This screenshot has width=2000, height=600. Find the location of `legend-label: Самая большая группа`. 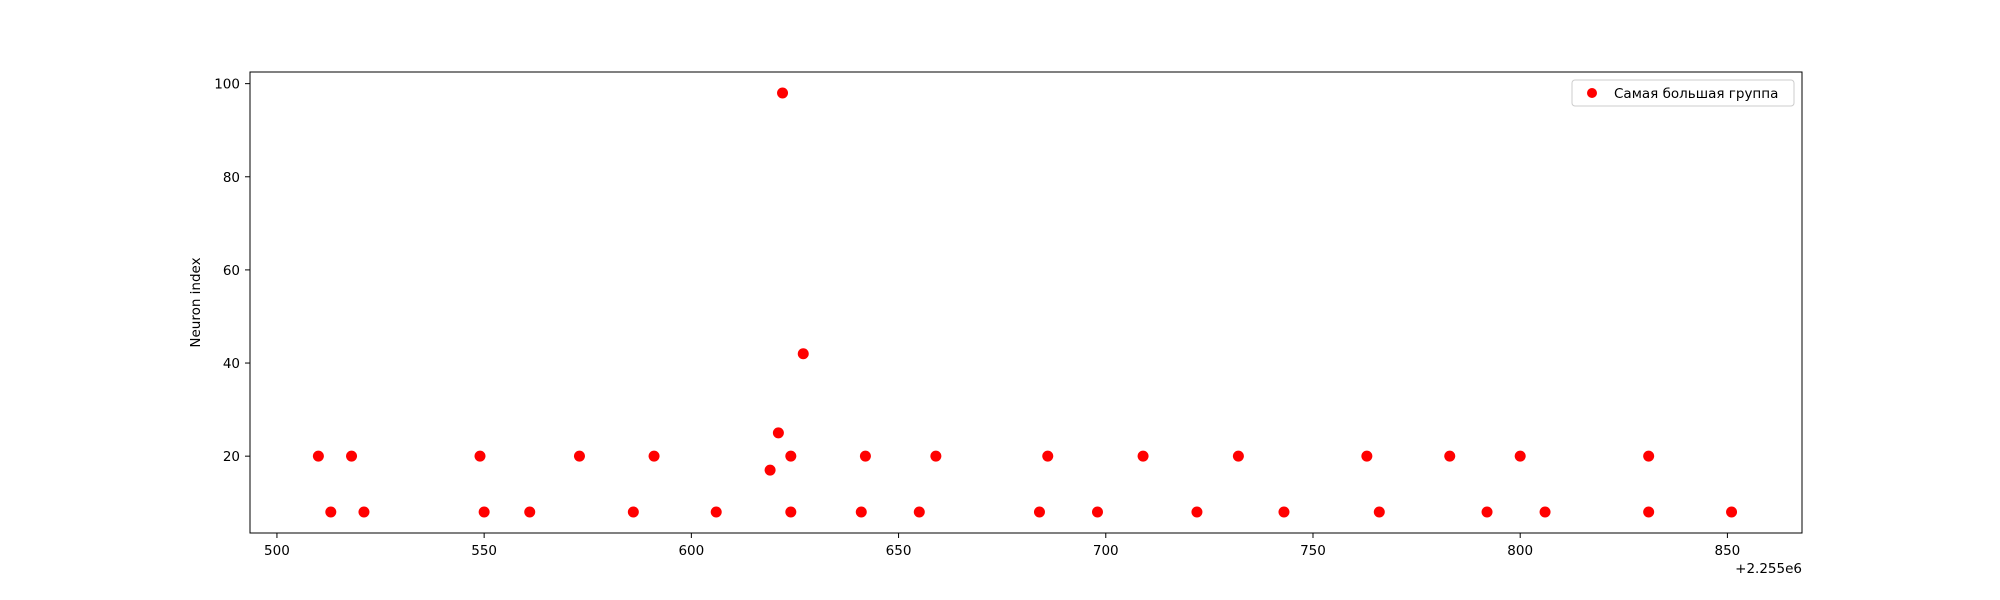

legend-label: Самая большая группа is located at coordinates (1696, 94).